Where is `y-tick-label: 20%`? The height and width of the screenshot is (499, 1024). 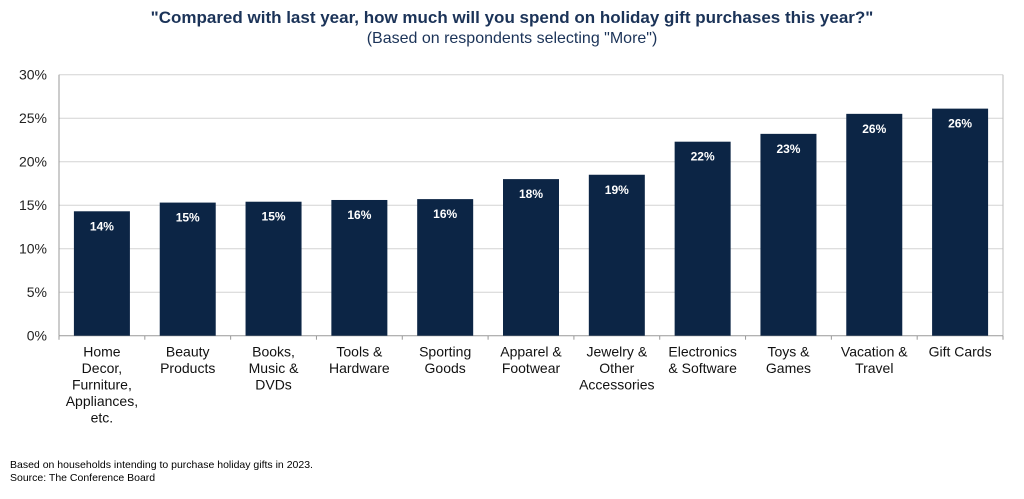 y-tick-label: 20% is located at coordinates (33, 162).